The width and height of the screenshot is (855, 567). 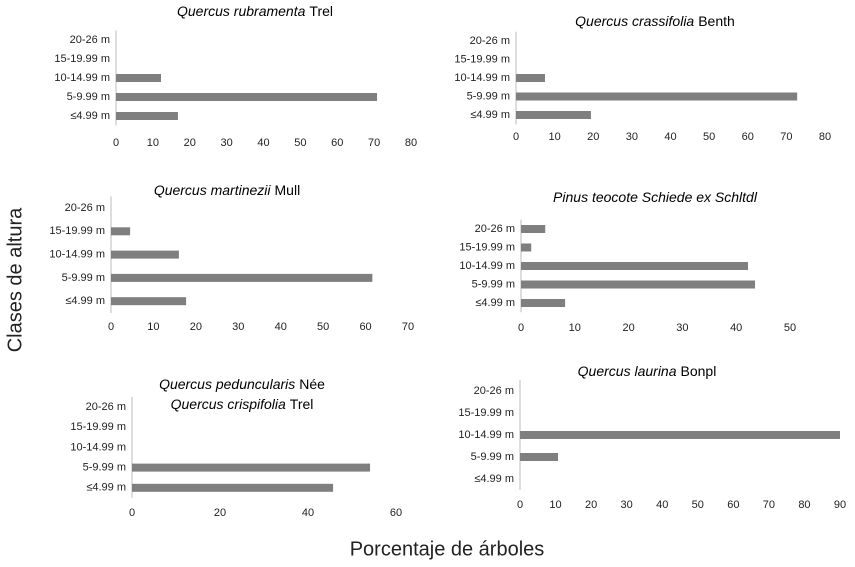 What do you see at coordinates (447, 549) in the screenshot?
I see `x-axis-label: Porcentaje de árboles` at bounding box center [447, 549].